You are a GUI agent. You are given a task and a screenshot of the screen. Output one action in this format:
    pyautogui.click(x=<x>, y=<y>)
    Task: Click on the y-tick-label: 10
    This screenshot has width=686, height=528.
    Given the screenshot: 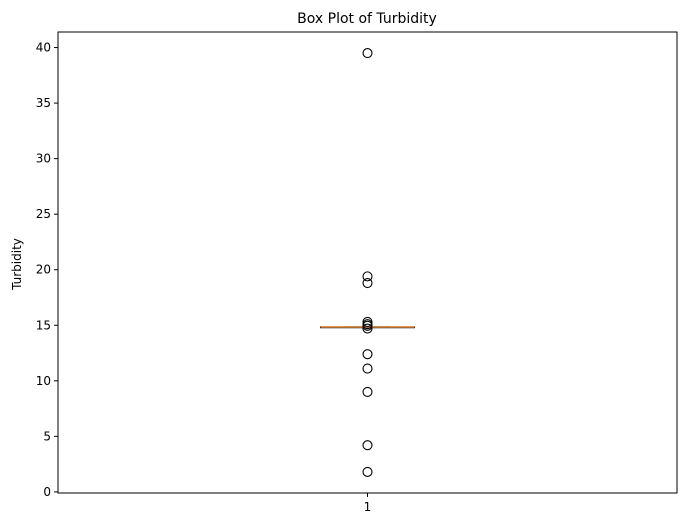 What is the action you would take?
    pyautogui.click(x=43, y=381)
    